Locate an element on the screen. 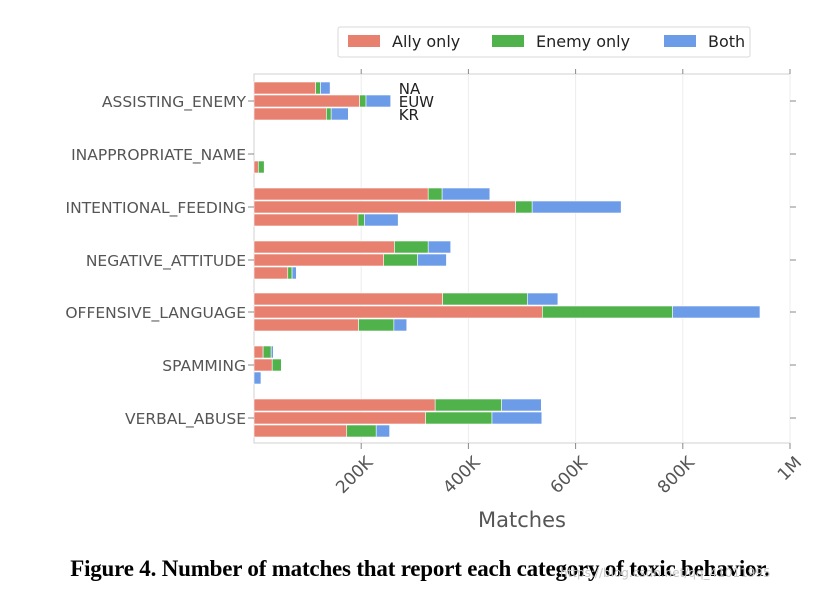  x-tick-label: 600K is located at coordinates (570, 475).